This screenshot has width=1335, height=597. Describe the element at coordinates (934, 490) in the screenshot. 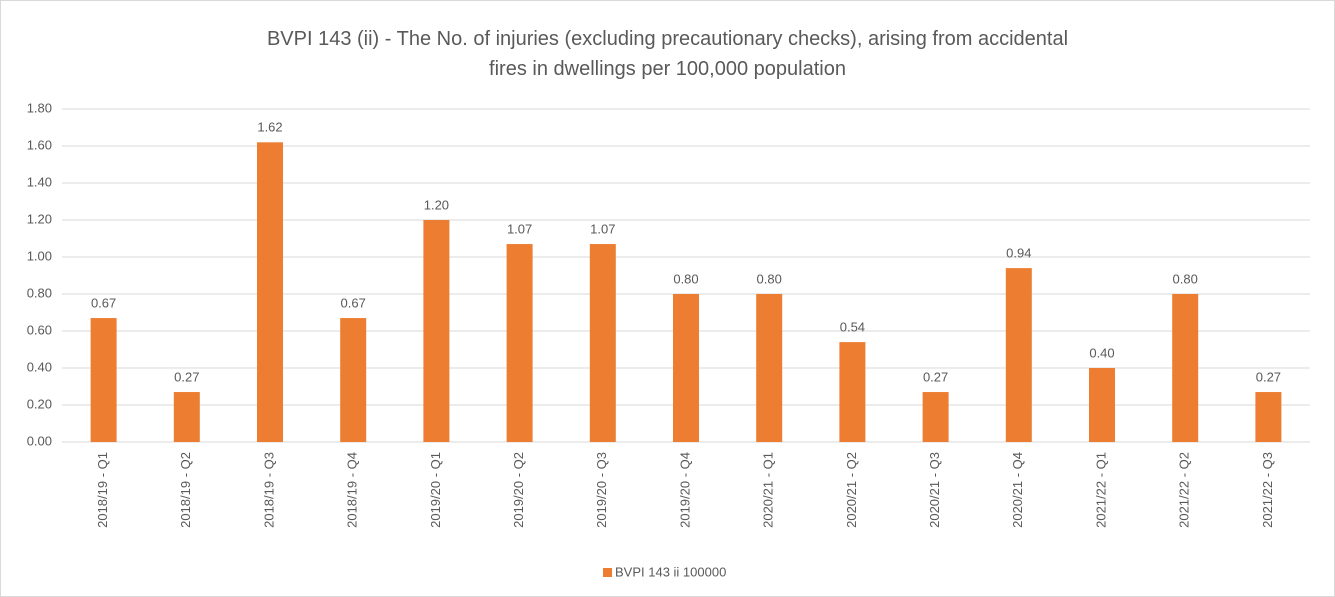

I see `x-tick-label: 2020/21 - Q3` at that location.